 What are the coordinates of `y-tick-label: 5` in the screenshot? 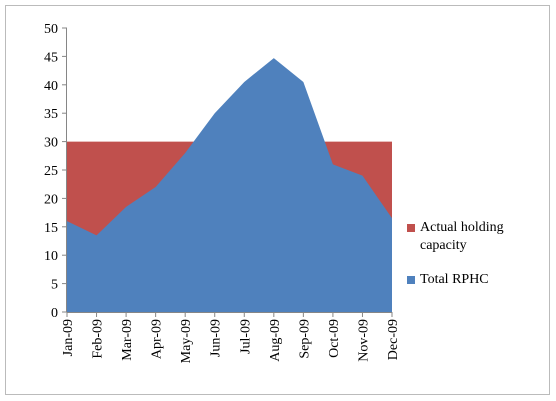 It's located at (54, 285).